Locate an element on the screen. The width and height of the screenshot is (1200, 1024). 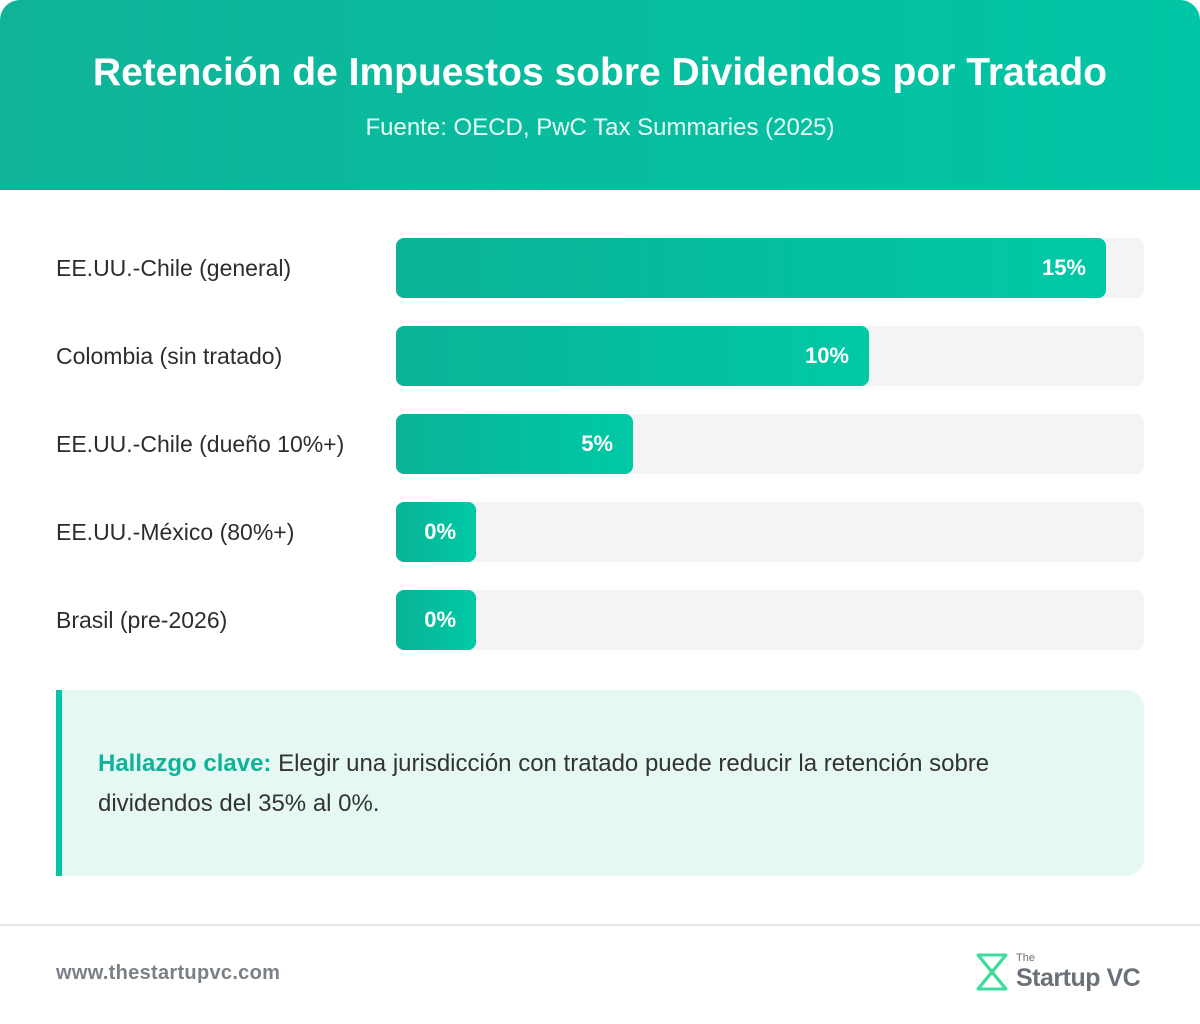
bar-row: Colombia (sin tratado) 10% is located at coordinates (600, 356).